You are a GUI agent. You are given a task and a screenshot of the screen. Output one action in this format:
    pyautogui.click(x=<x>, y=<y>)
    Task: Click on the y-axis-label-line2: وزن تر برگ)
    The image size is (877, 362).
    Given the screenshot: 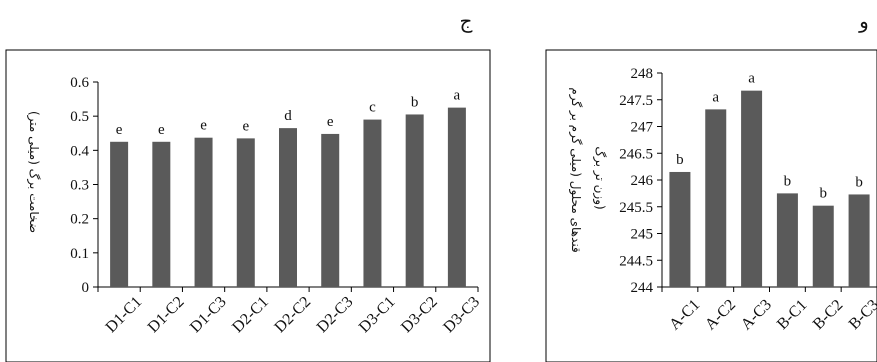 What is the action you would take?
    pyautogui.click(x=599, y=177)
    